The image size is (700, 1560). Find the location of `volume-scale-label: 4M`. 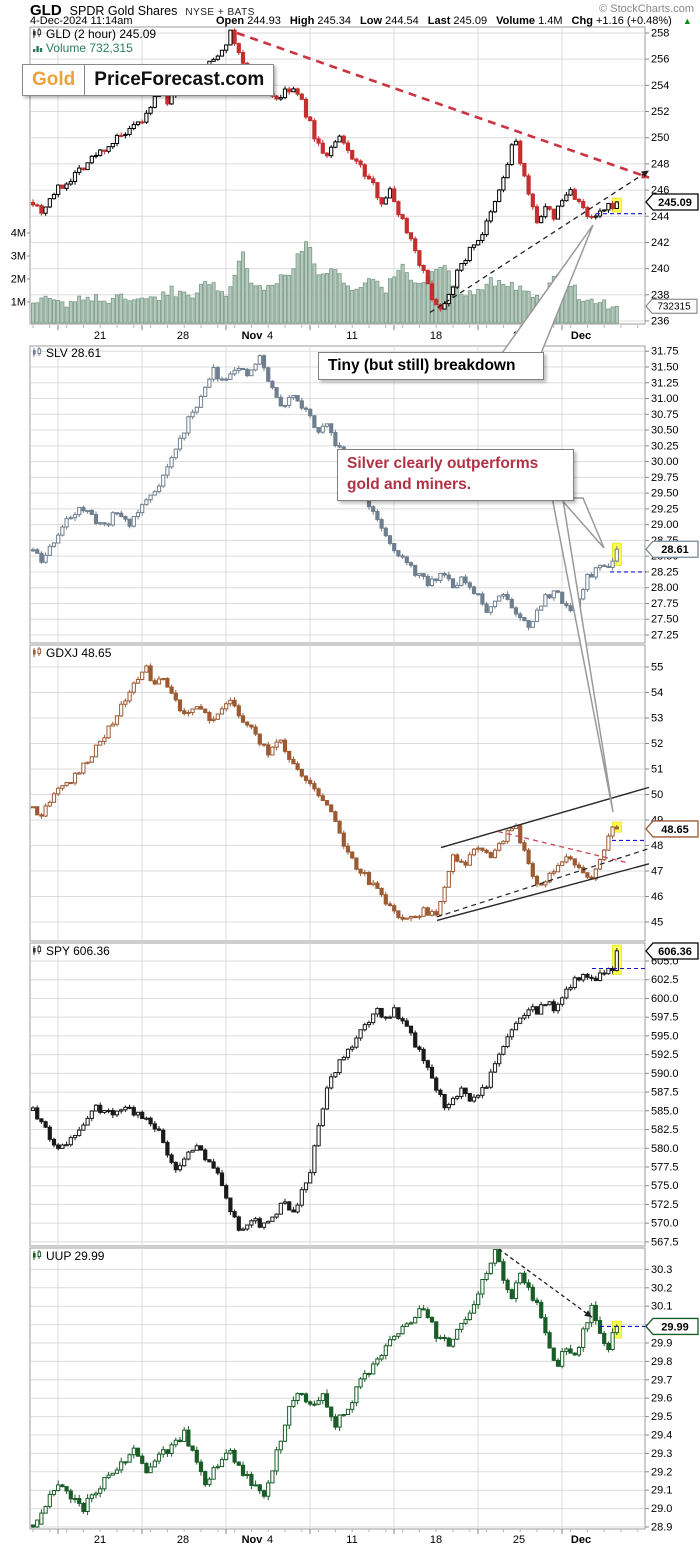

volume-scale-label: 4M is located at coordinates (18, 234).